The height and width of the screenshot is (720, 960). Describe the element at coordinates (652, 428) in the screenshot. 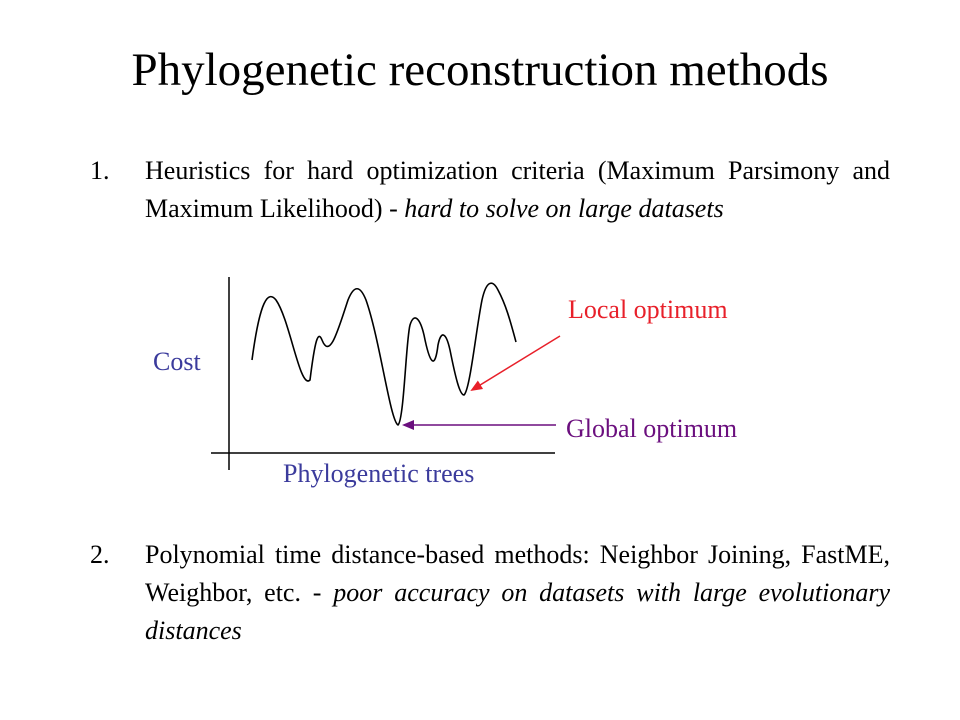

I see `global-optimum-label: Global optimum` at that location.